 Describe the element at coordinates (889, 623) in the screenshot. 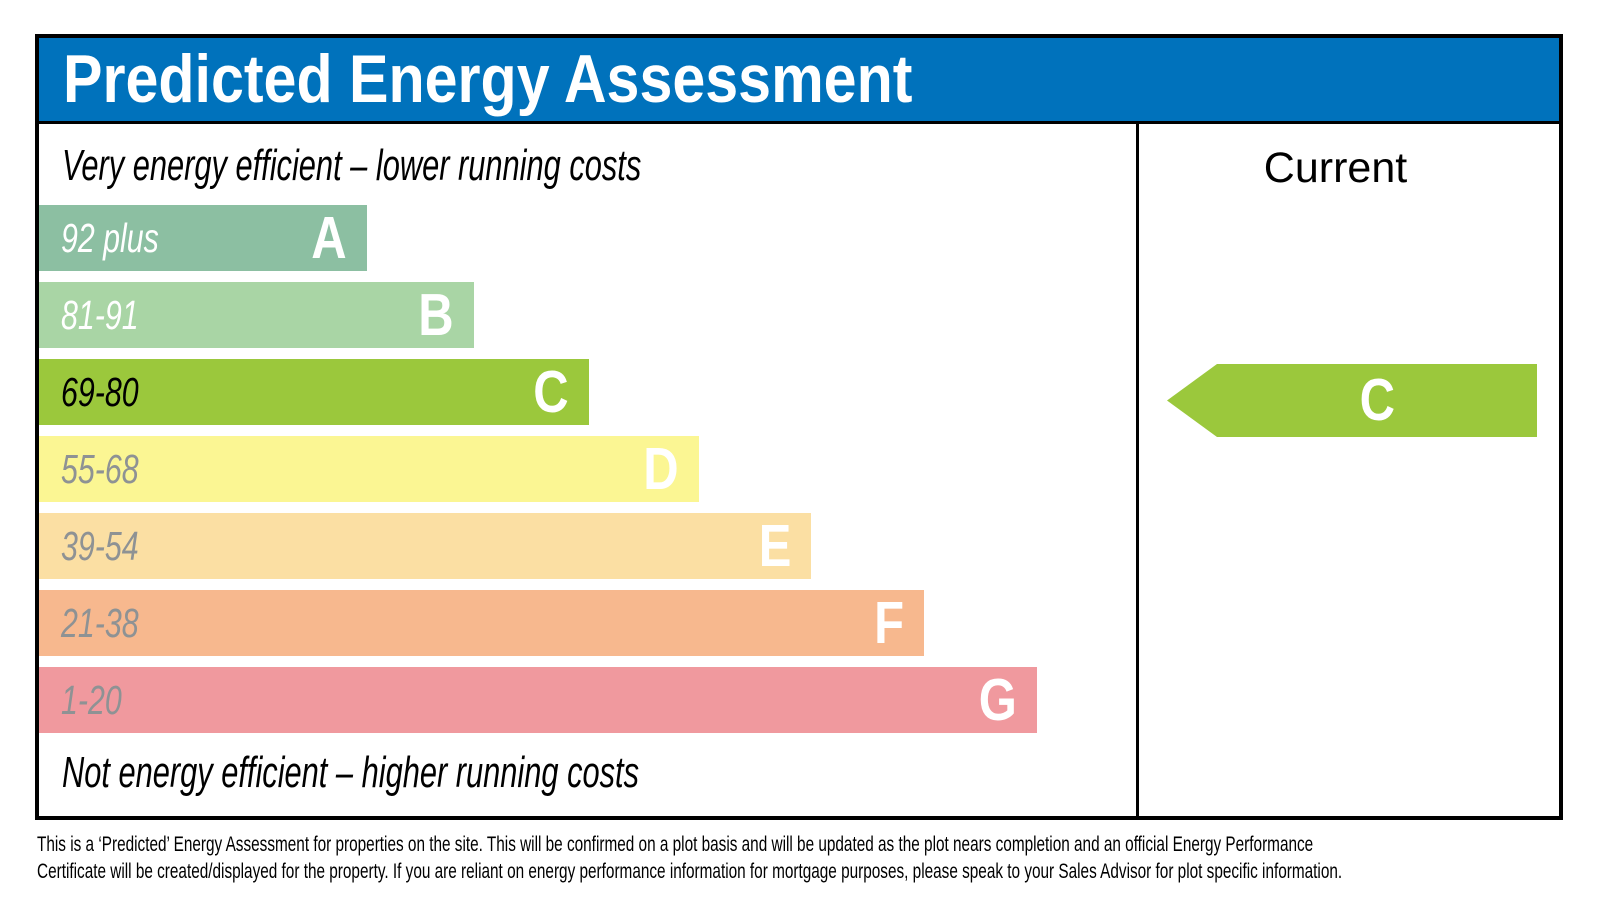

I see `band-f-grade: F` at that location.